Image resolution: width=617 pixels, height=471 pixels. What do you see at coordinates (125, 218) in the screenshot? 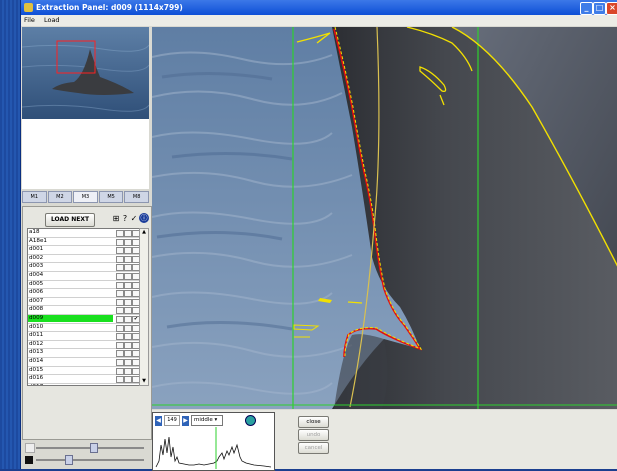
I see `help-icon: ?` at bounding box center [125, 218].